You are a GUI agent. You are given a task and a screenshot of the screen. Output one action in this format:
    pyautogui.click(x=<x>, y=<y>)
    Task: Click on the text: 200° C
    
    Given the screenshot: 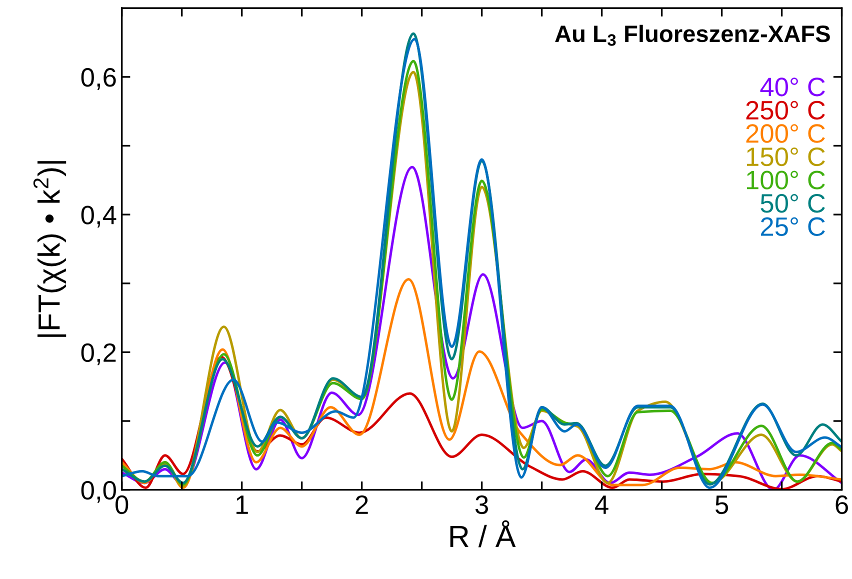 What is the action you would take?
    pyautogui.click(x=785, y=133)
    